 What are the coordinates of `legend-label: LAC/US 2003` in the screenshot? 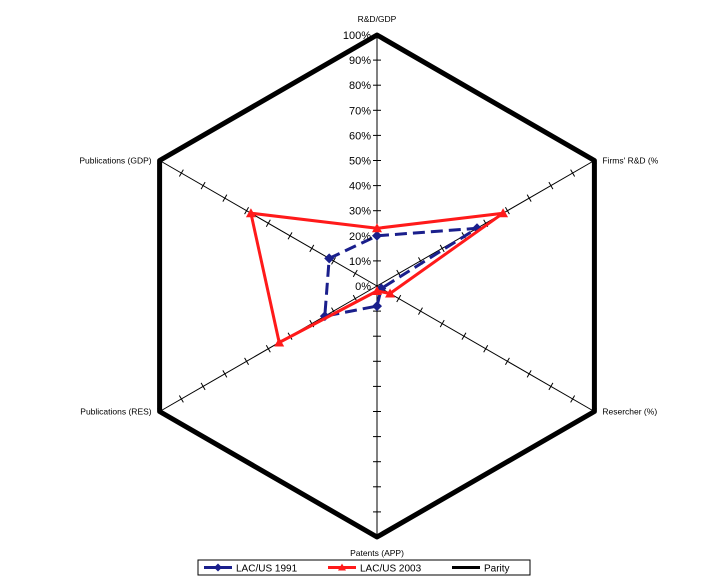 It's located at (391, 569).